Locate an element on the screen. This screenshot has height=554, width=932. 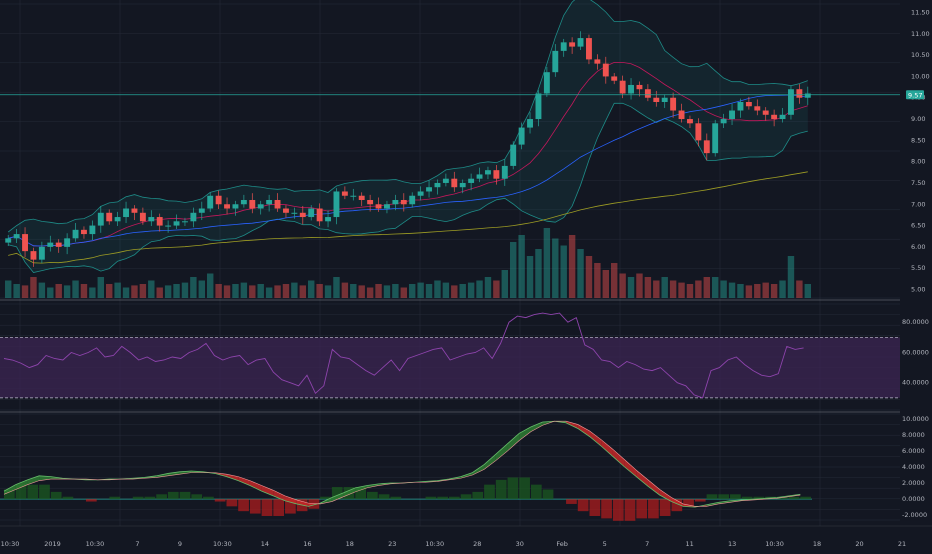
macd-signal-line is located at coordinates (402, 463).